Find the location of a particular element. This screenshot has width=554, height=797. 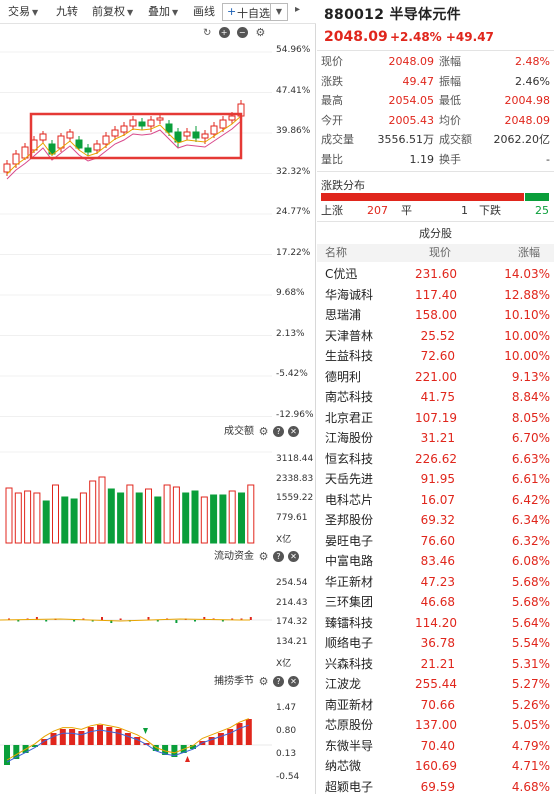

volume-axis-label: 2338.83 is located at coordinates (294, 479).